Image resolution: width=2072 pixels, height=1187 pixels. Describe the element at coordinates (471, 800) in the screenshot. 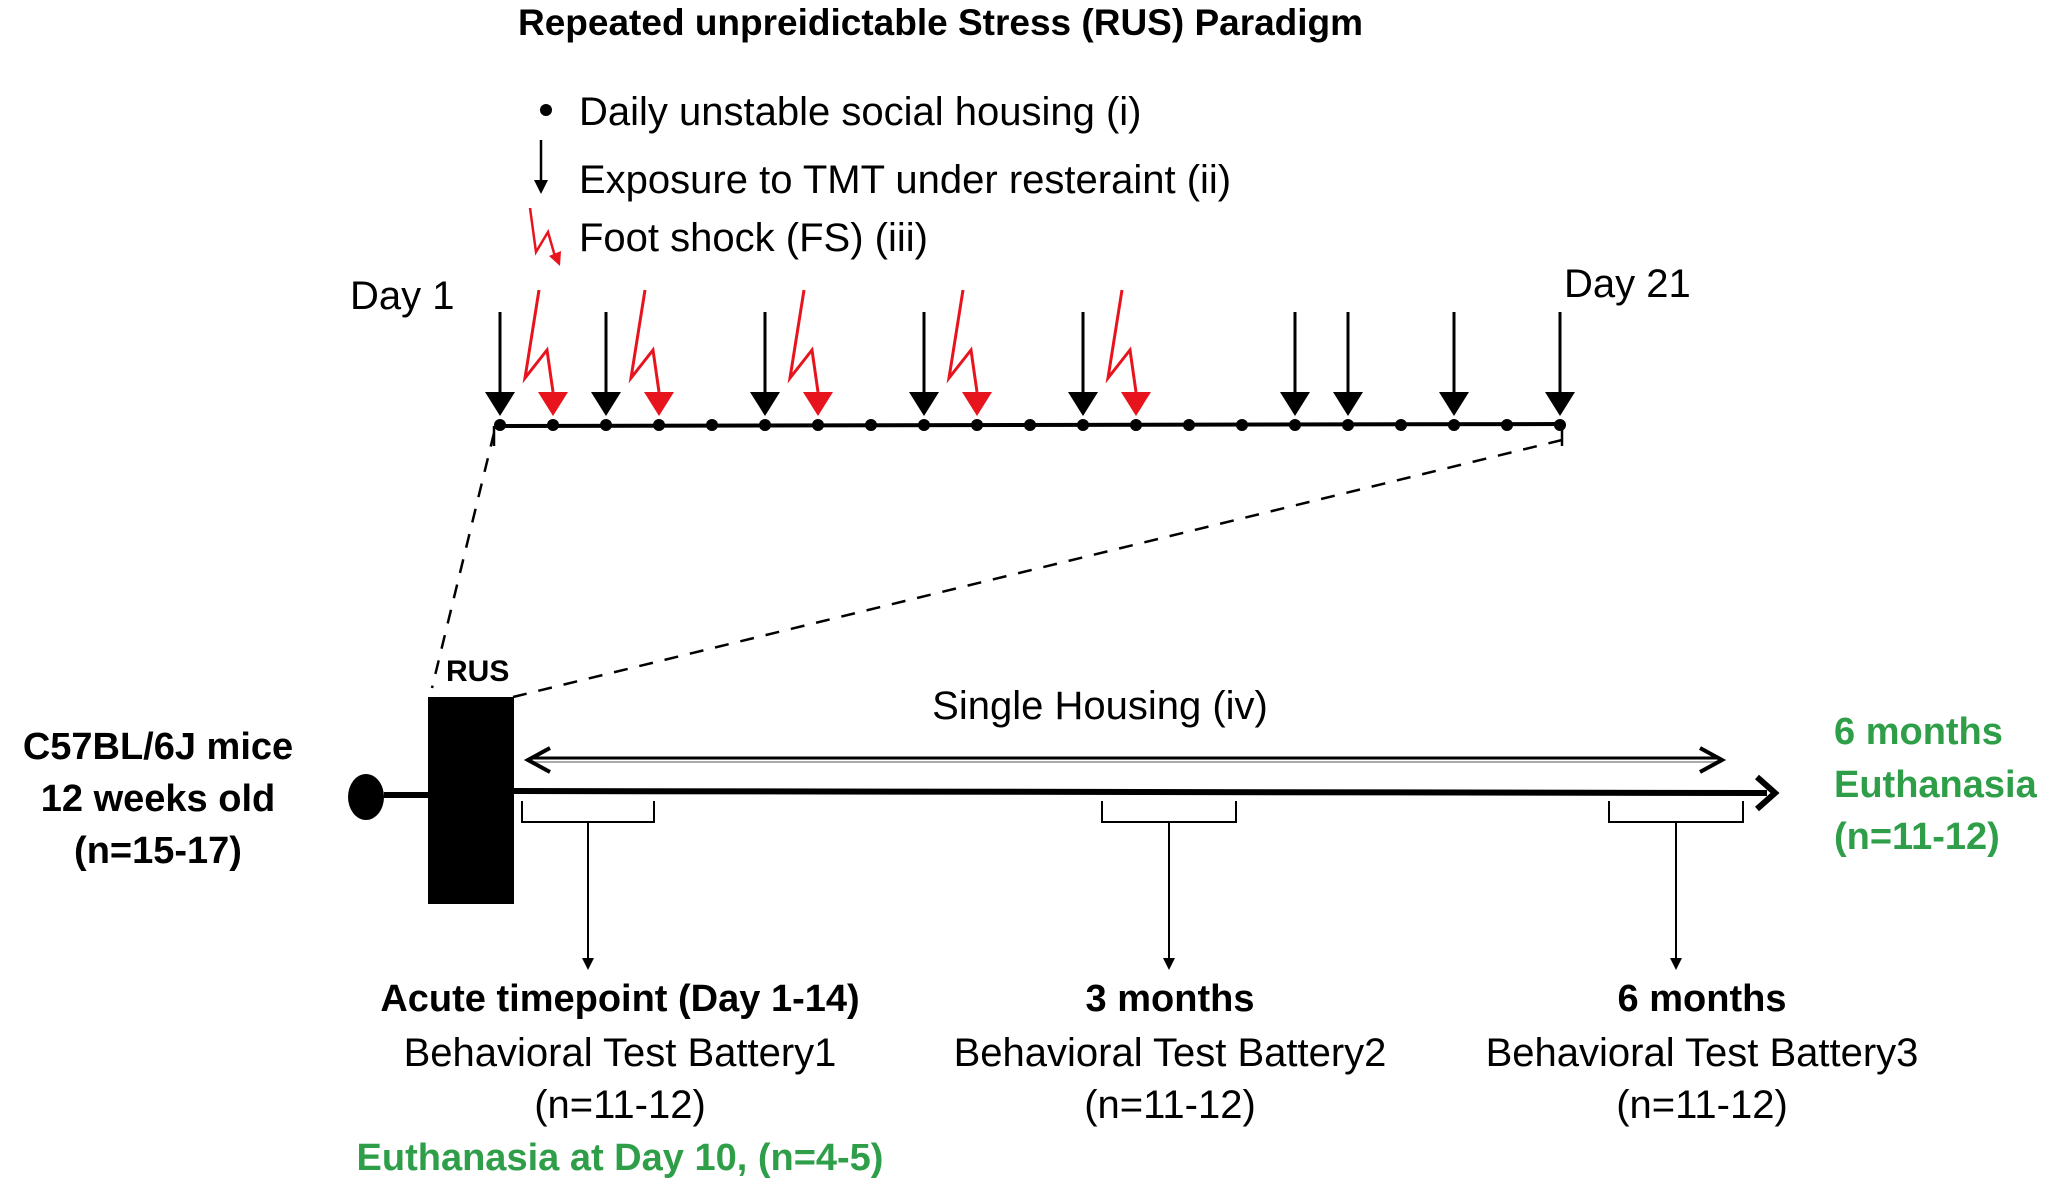

I see `rus-block` at that location.